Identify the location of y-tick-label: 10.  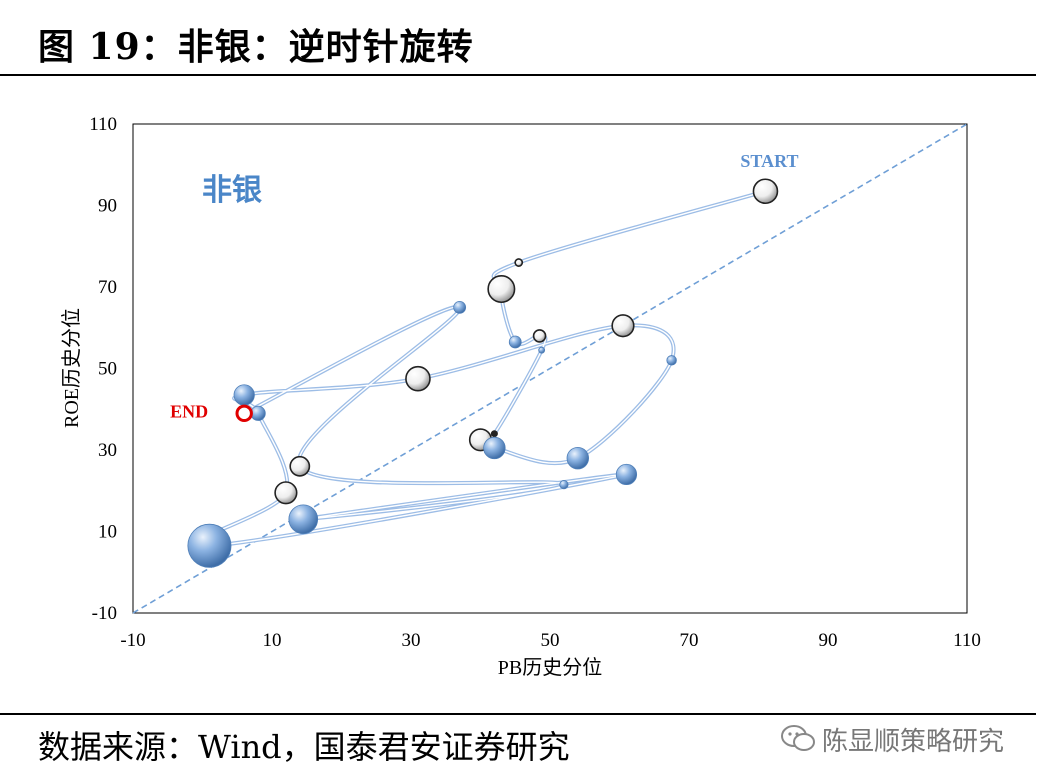
(107, 532).